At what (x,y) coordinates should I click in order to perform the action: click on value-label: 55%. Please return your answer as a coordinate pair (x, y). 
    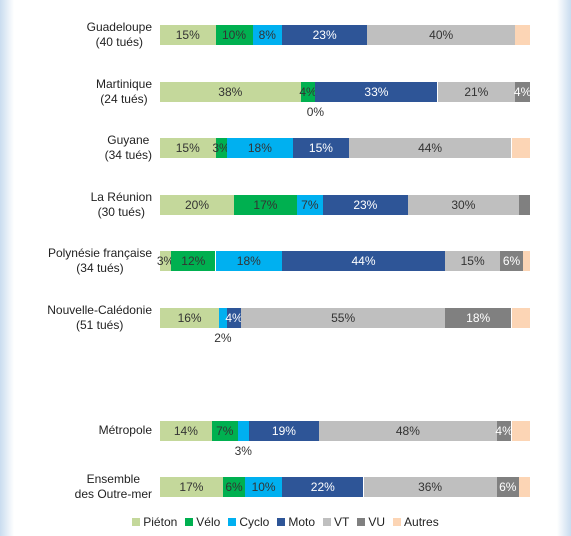
    Looking at the image, I should click on (343, 317).